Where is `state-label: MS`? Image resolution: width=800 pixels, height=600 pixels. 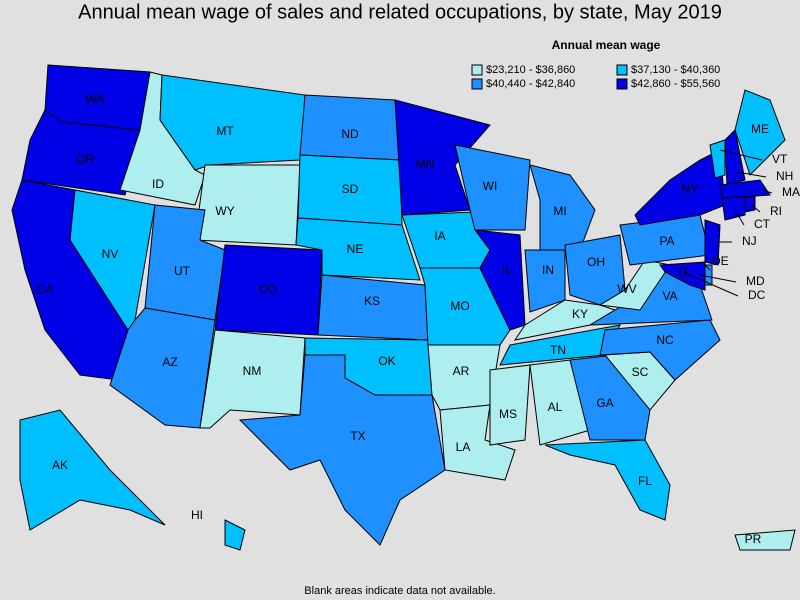 state-label: MS is located at coordinates (508, 414).